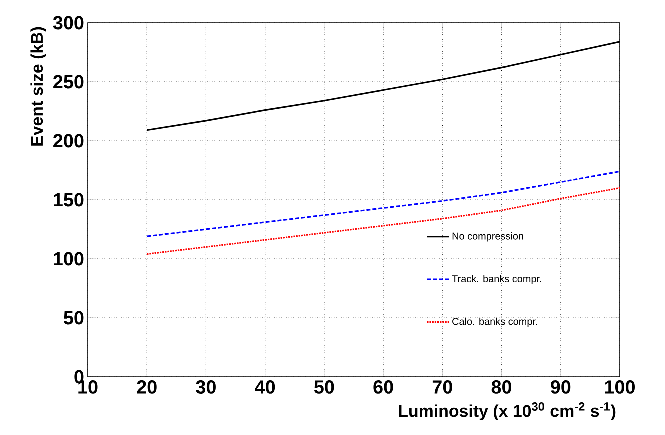 This screenshot has width=665, height=435. What do you see at coordinates (507, 411) in the screenshot?
I see `x-axis-title: Luminosity (x 10$^{30}$ cm$^{-2}$ s$^{-1}$)` at bounding box center [507, 411].